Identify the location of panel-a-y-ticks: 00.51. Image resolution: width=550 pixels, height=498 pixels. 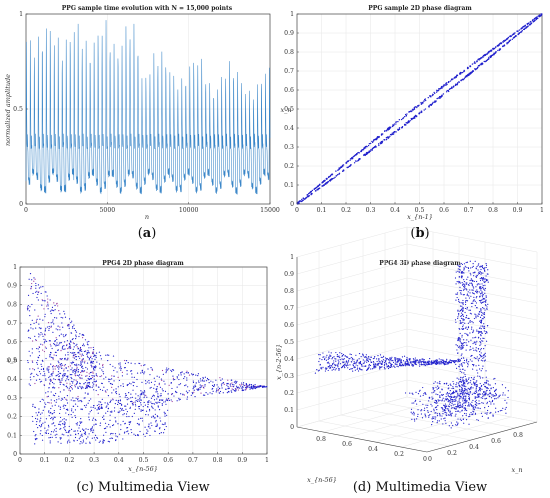
(20, 109).